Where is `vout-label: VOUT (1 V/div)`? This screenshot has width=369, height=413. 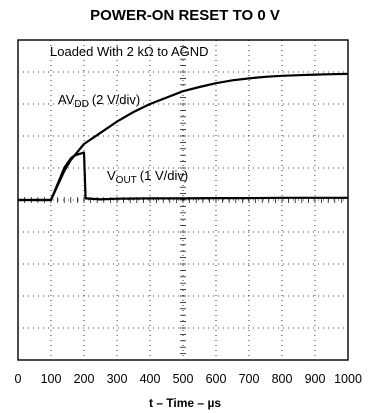 vout-label: VOUT (1 V/div) is located at coordinates (147, 177).